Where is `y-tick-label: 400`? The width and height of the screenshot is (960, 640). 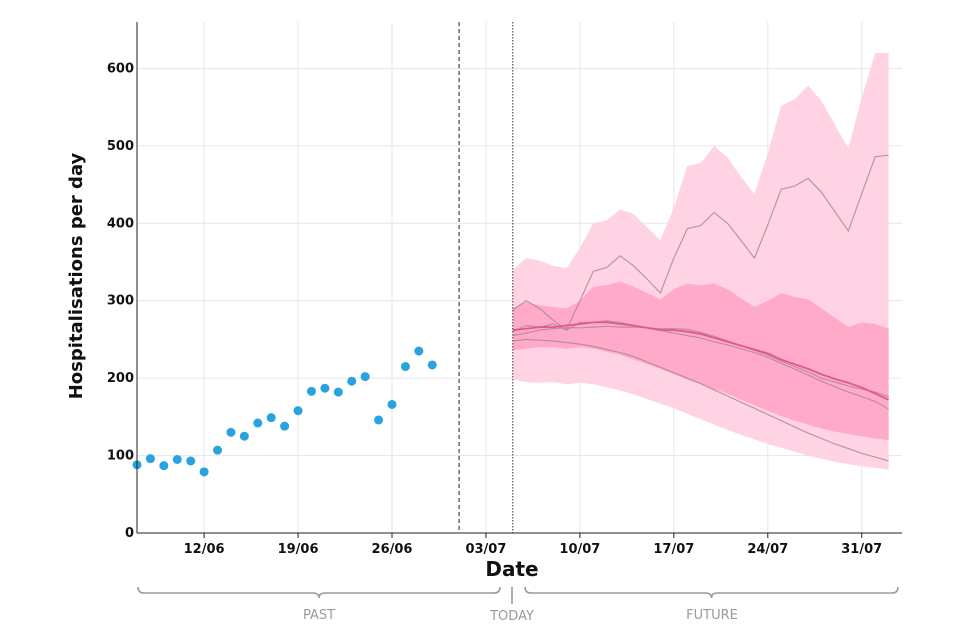 y-tick-label: 400 is located at coordinates (120, 223).